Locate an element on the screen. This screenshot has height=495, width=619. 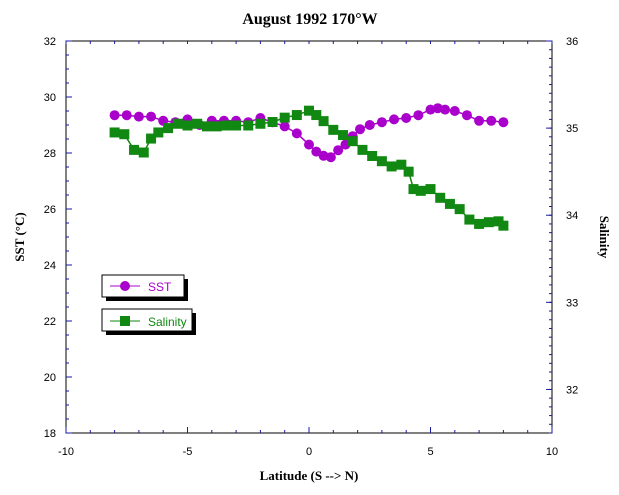
x-axis-label: Latitude (S --> N) is located at coordinates (309, 475).